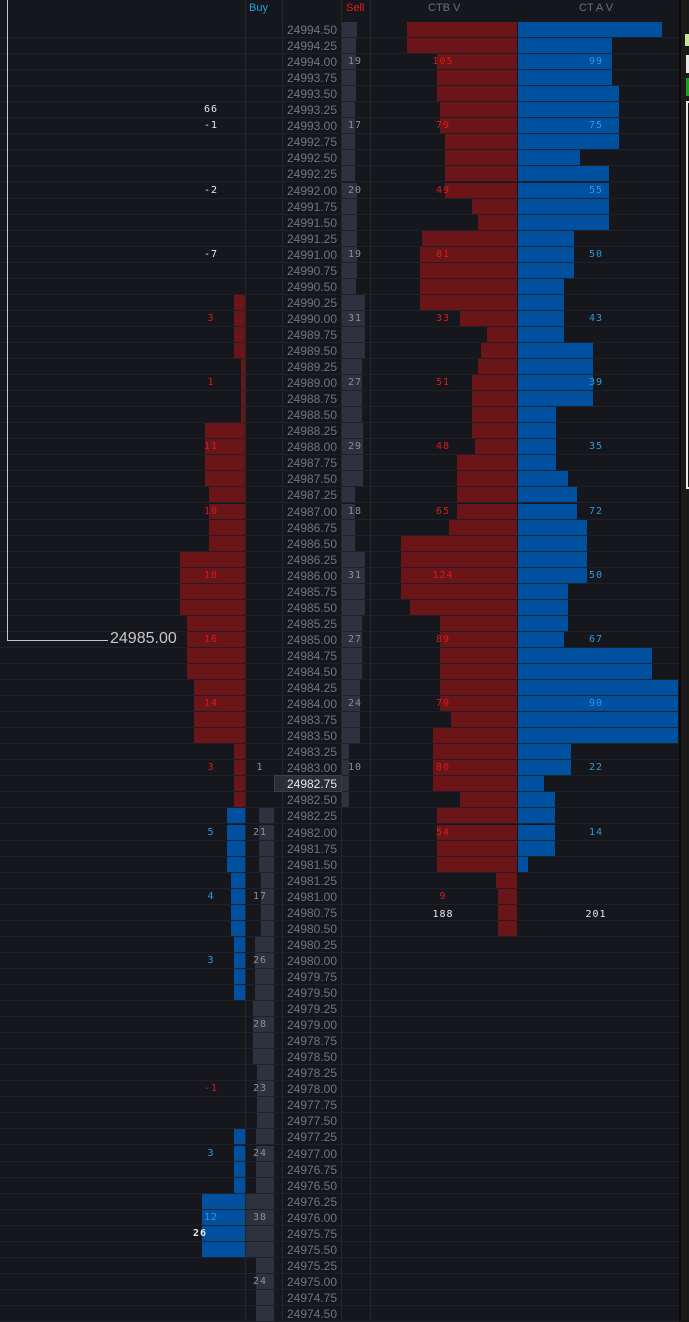  I want to click on ladder-row: 4 17 24981.00 9, so click(339, 896).